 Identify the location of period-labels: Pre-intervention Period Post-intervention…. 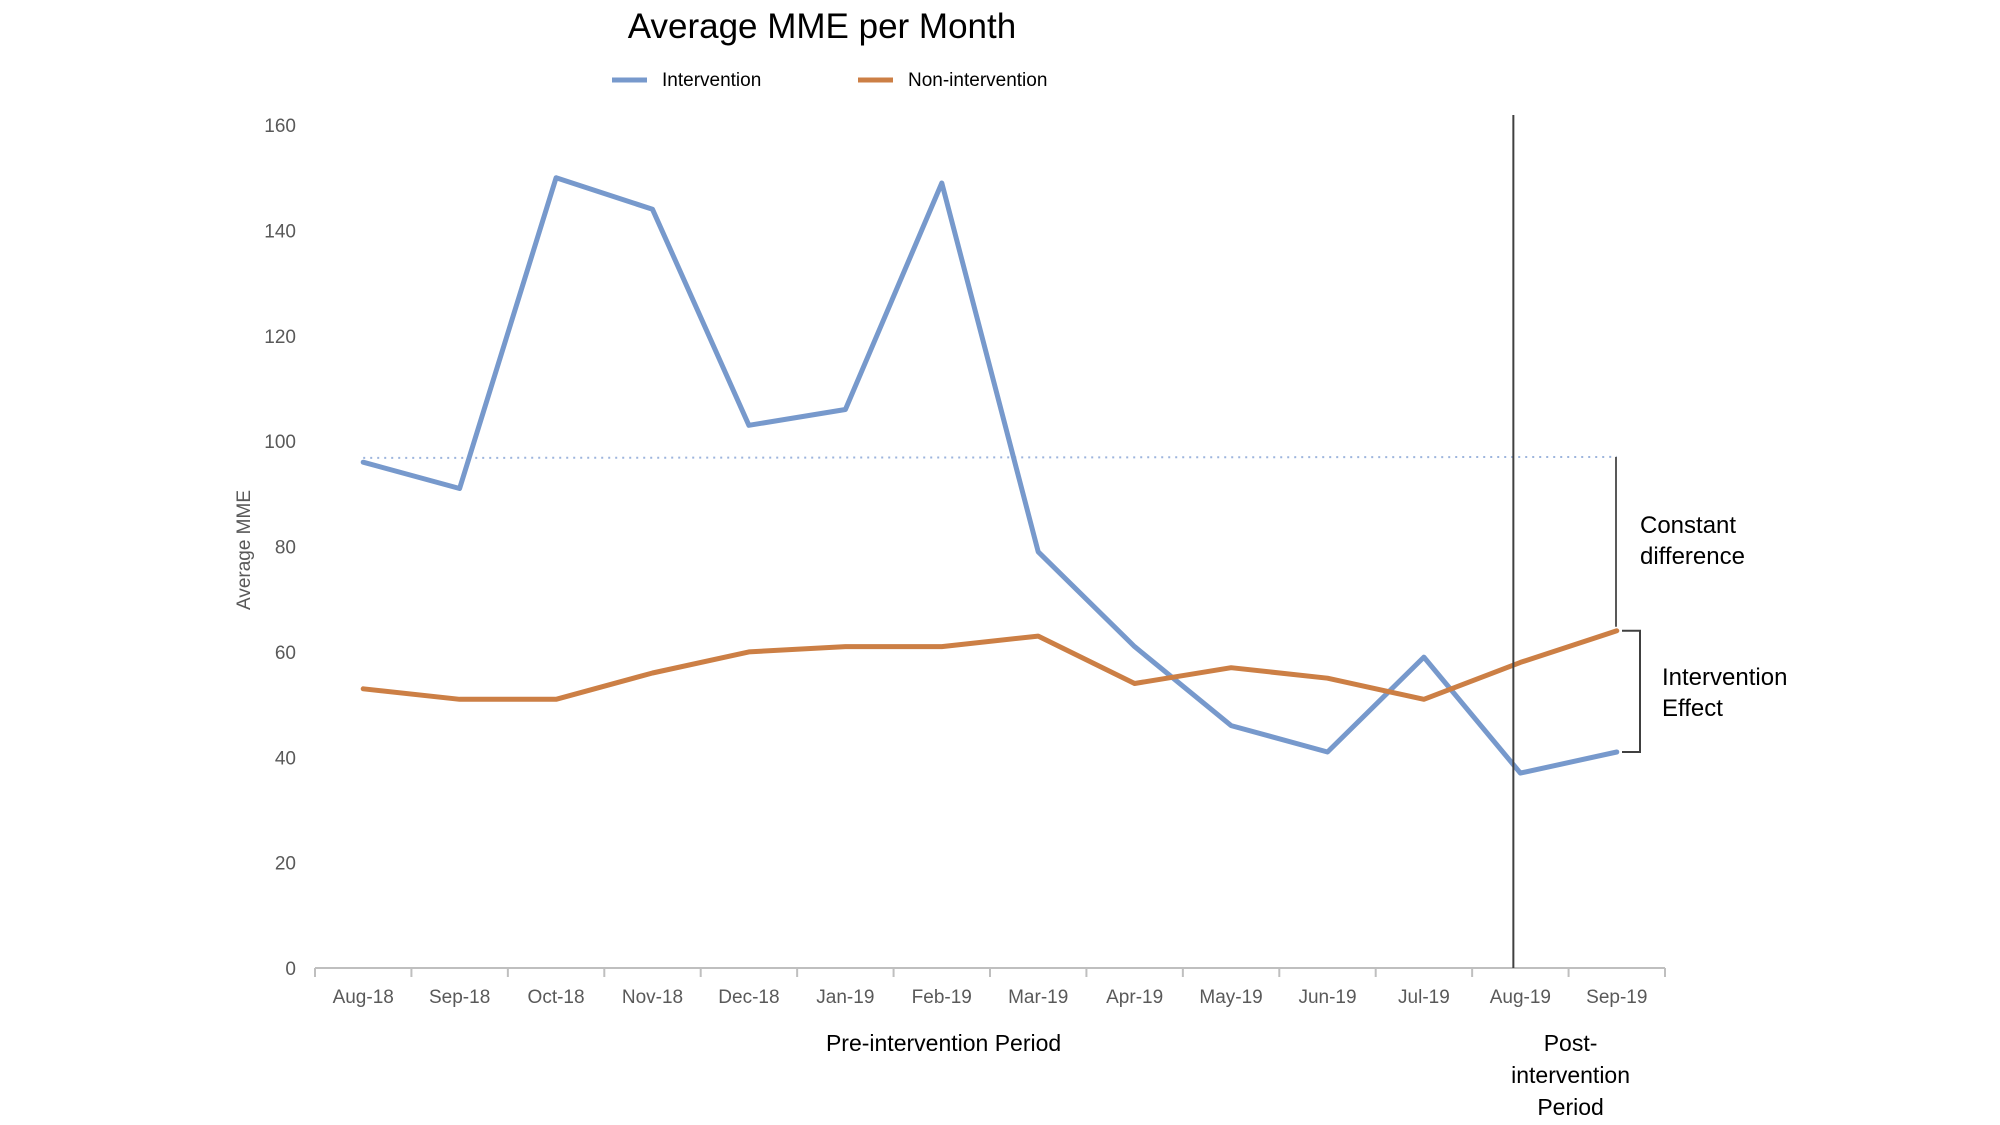
(1228, 1075).